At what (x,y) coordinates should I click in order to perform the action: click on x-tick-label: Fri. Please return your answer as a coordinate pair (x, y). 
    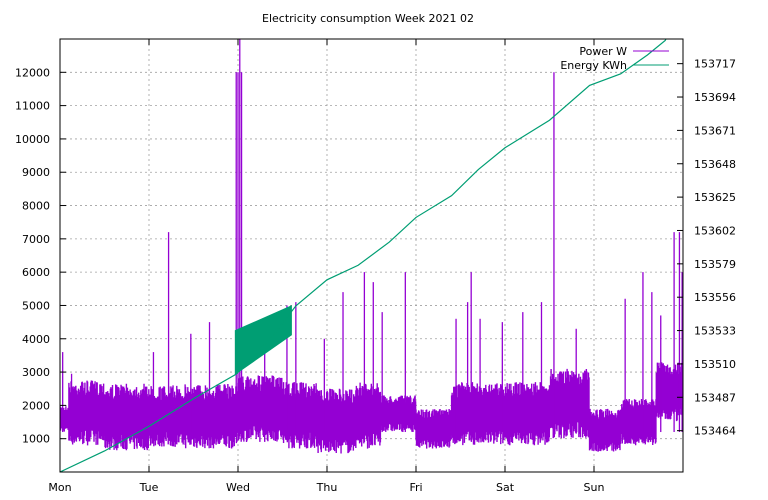
    Looking at the image, I should click on (415, 487).